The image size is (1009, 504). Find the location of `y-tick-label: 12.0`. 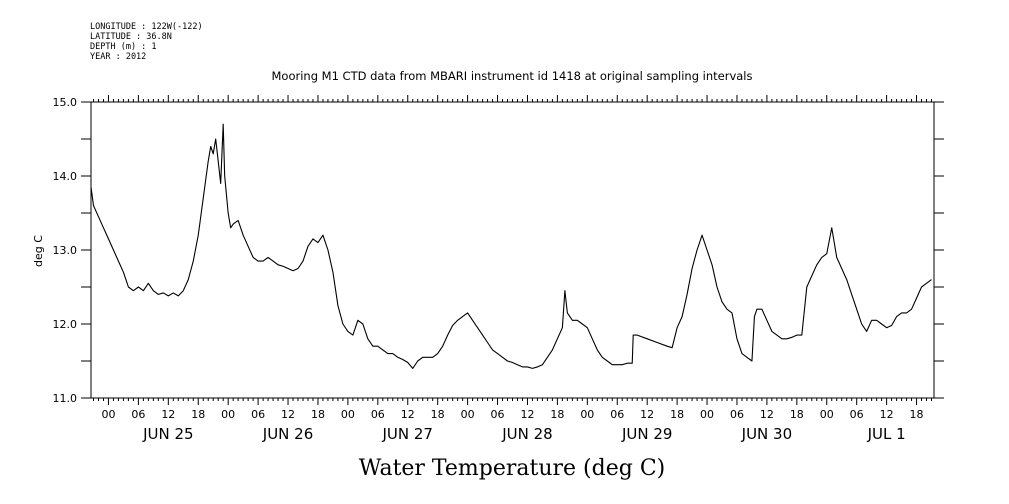

y-tick-label: 12.0 is located at coordinates (65, 324).